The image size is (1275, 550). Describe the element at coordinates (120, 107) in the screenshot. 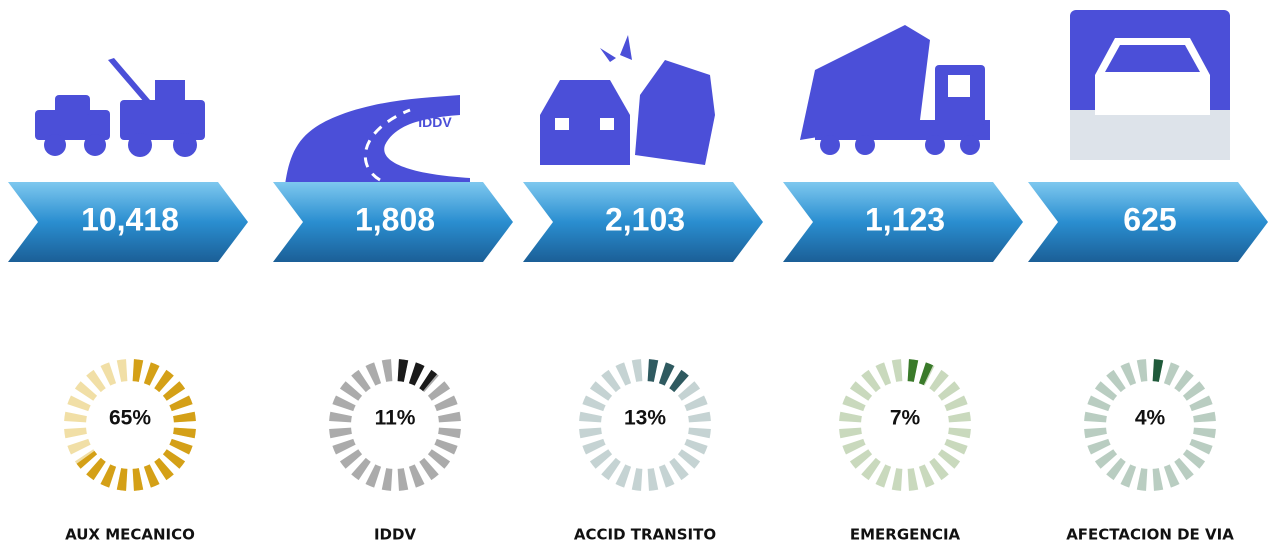

I see `tow-truck-icon` at that location.